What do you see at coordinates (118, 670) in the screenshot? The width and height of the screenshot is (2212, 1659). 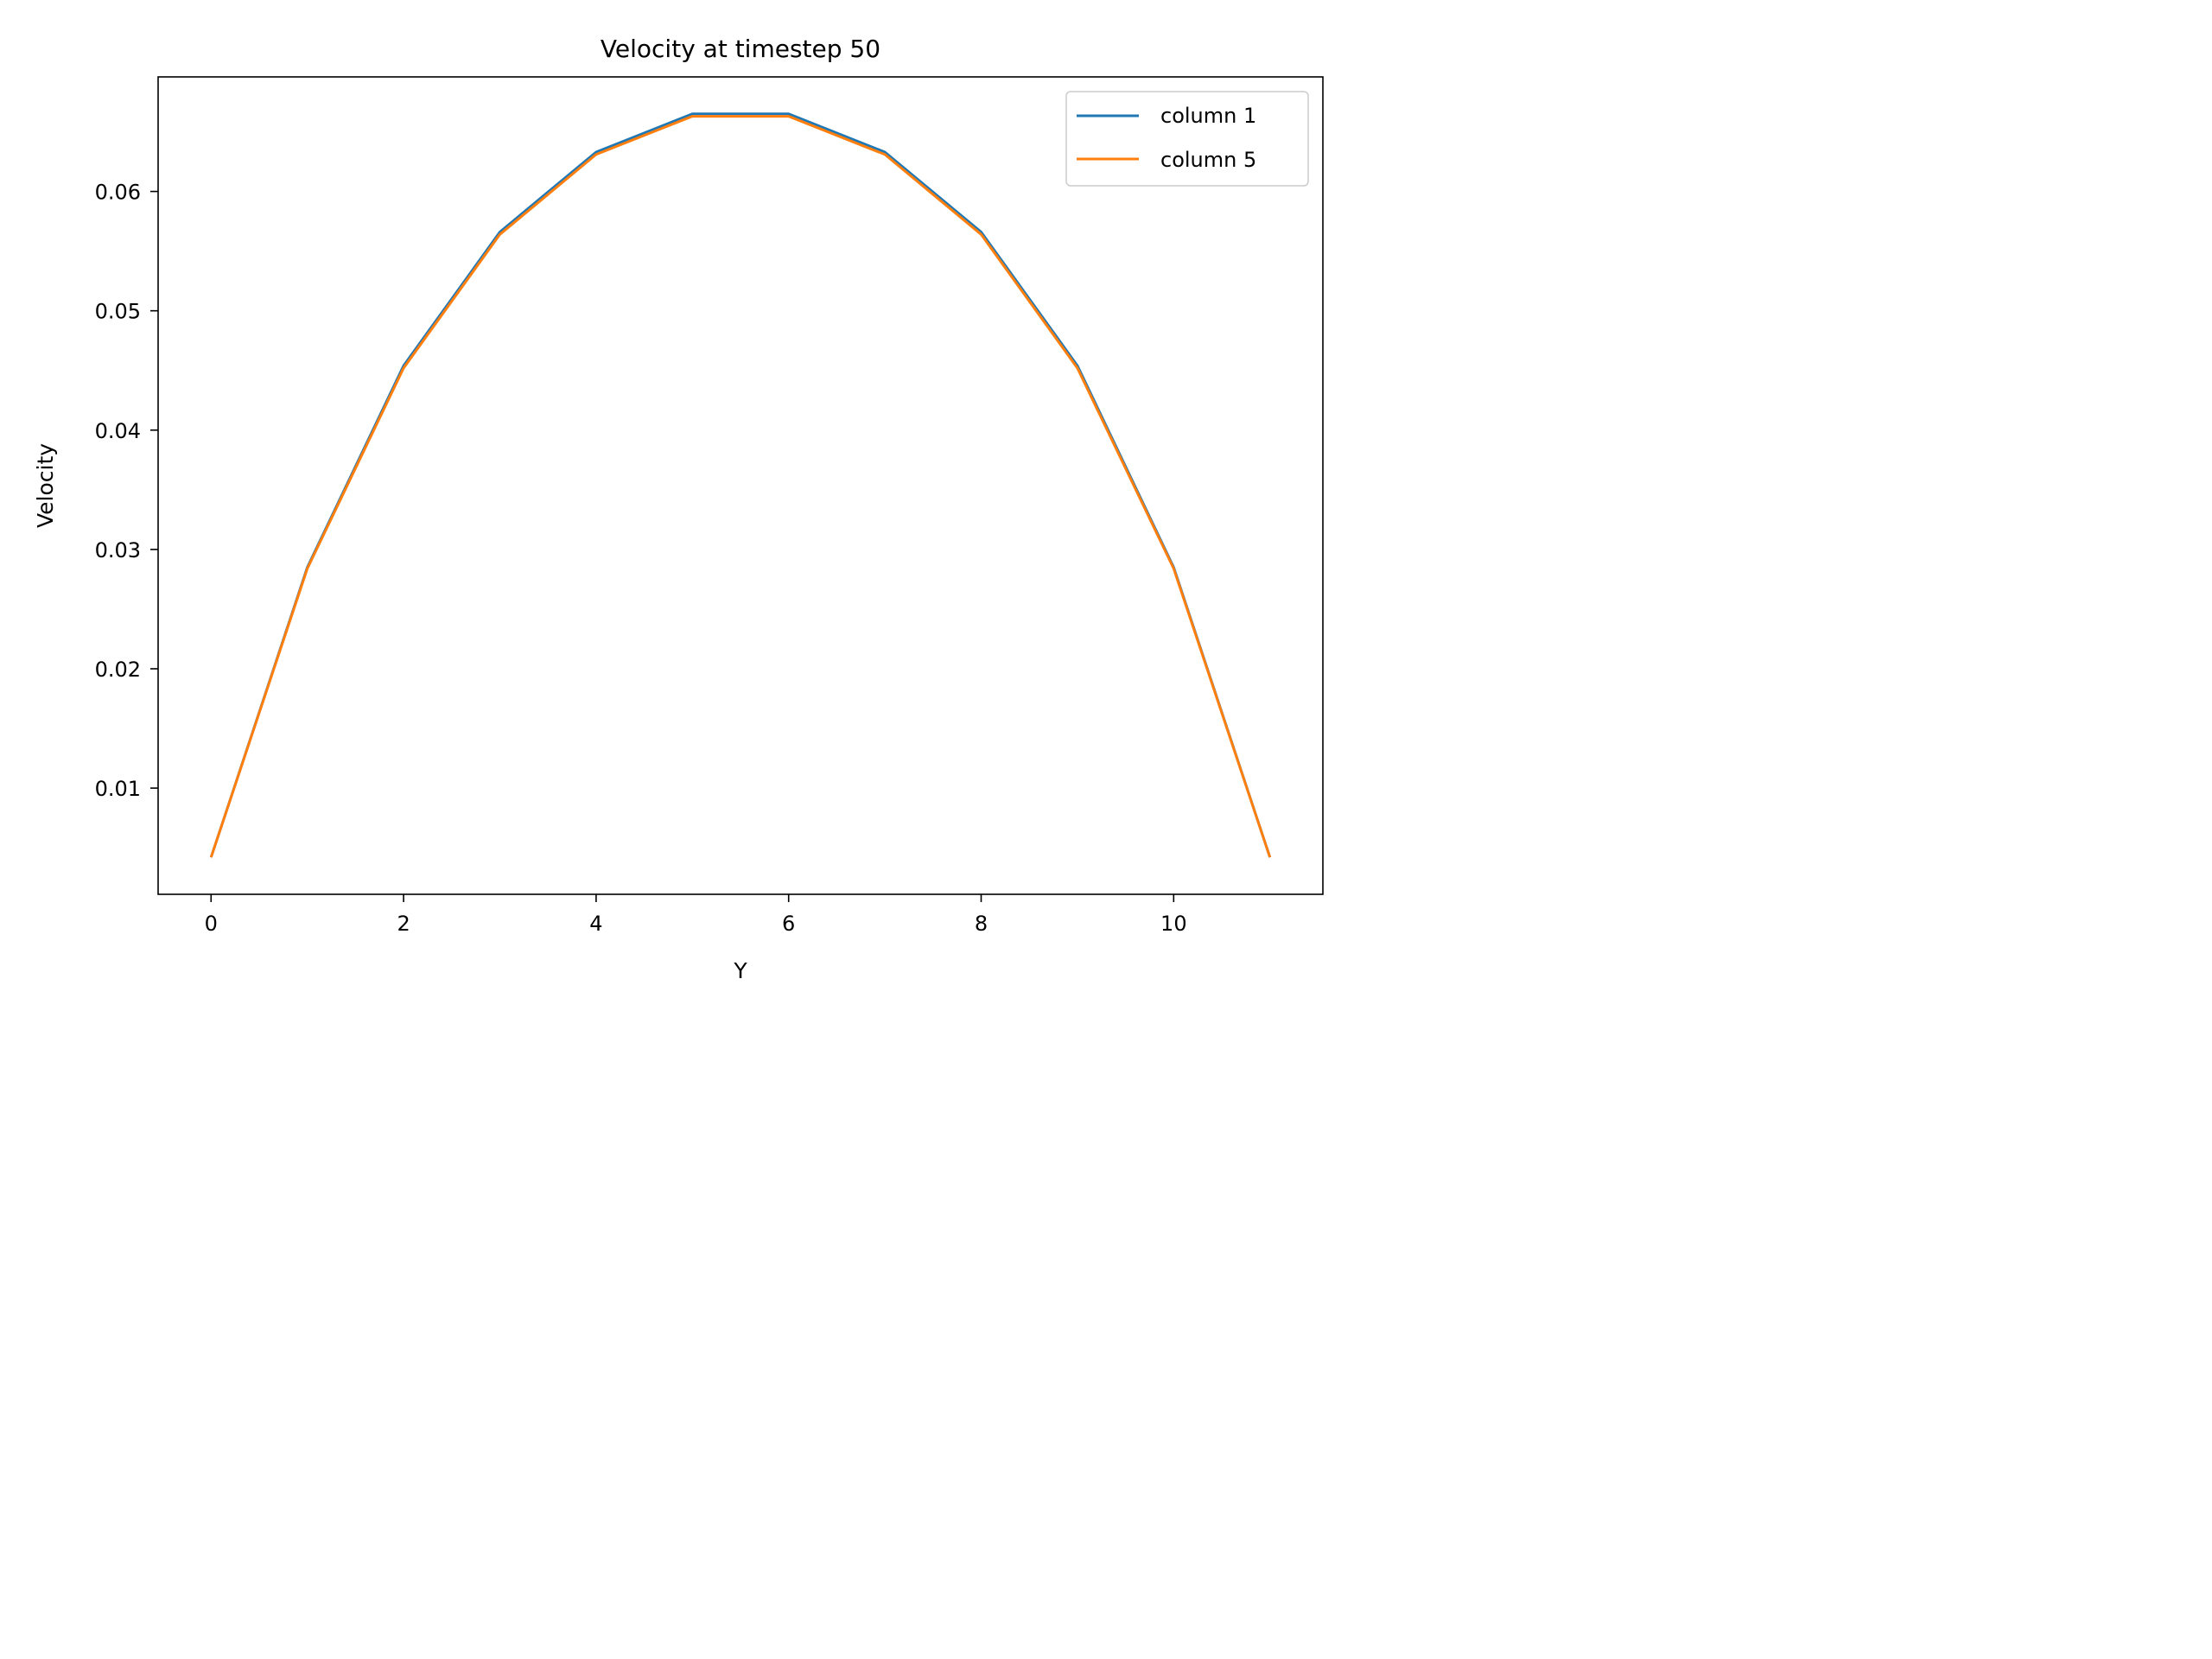 I see `y-tick-label: 0.02` at bounding box center [118, 670].